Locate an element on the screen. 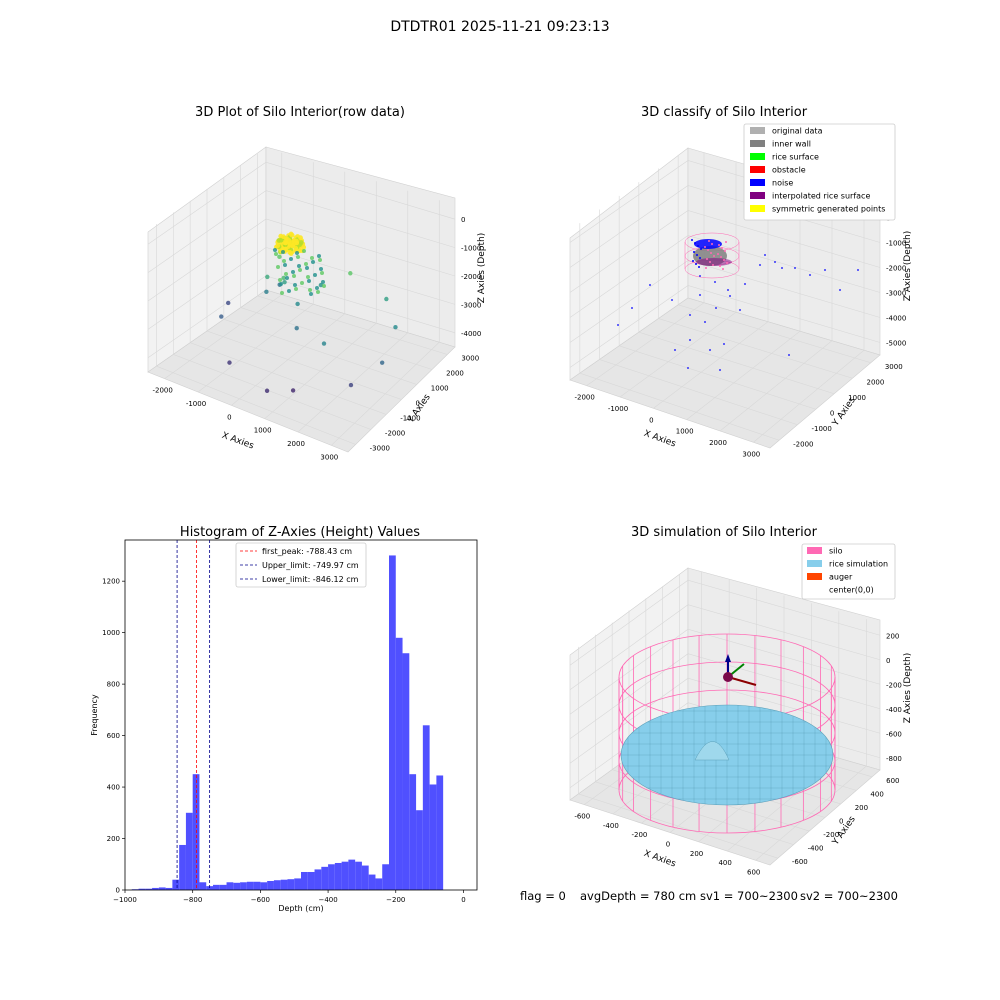 The height and width of the screenshot is (1000, 1000). y-tick-label: 400 is located at coordinates (113, 788).